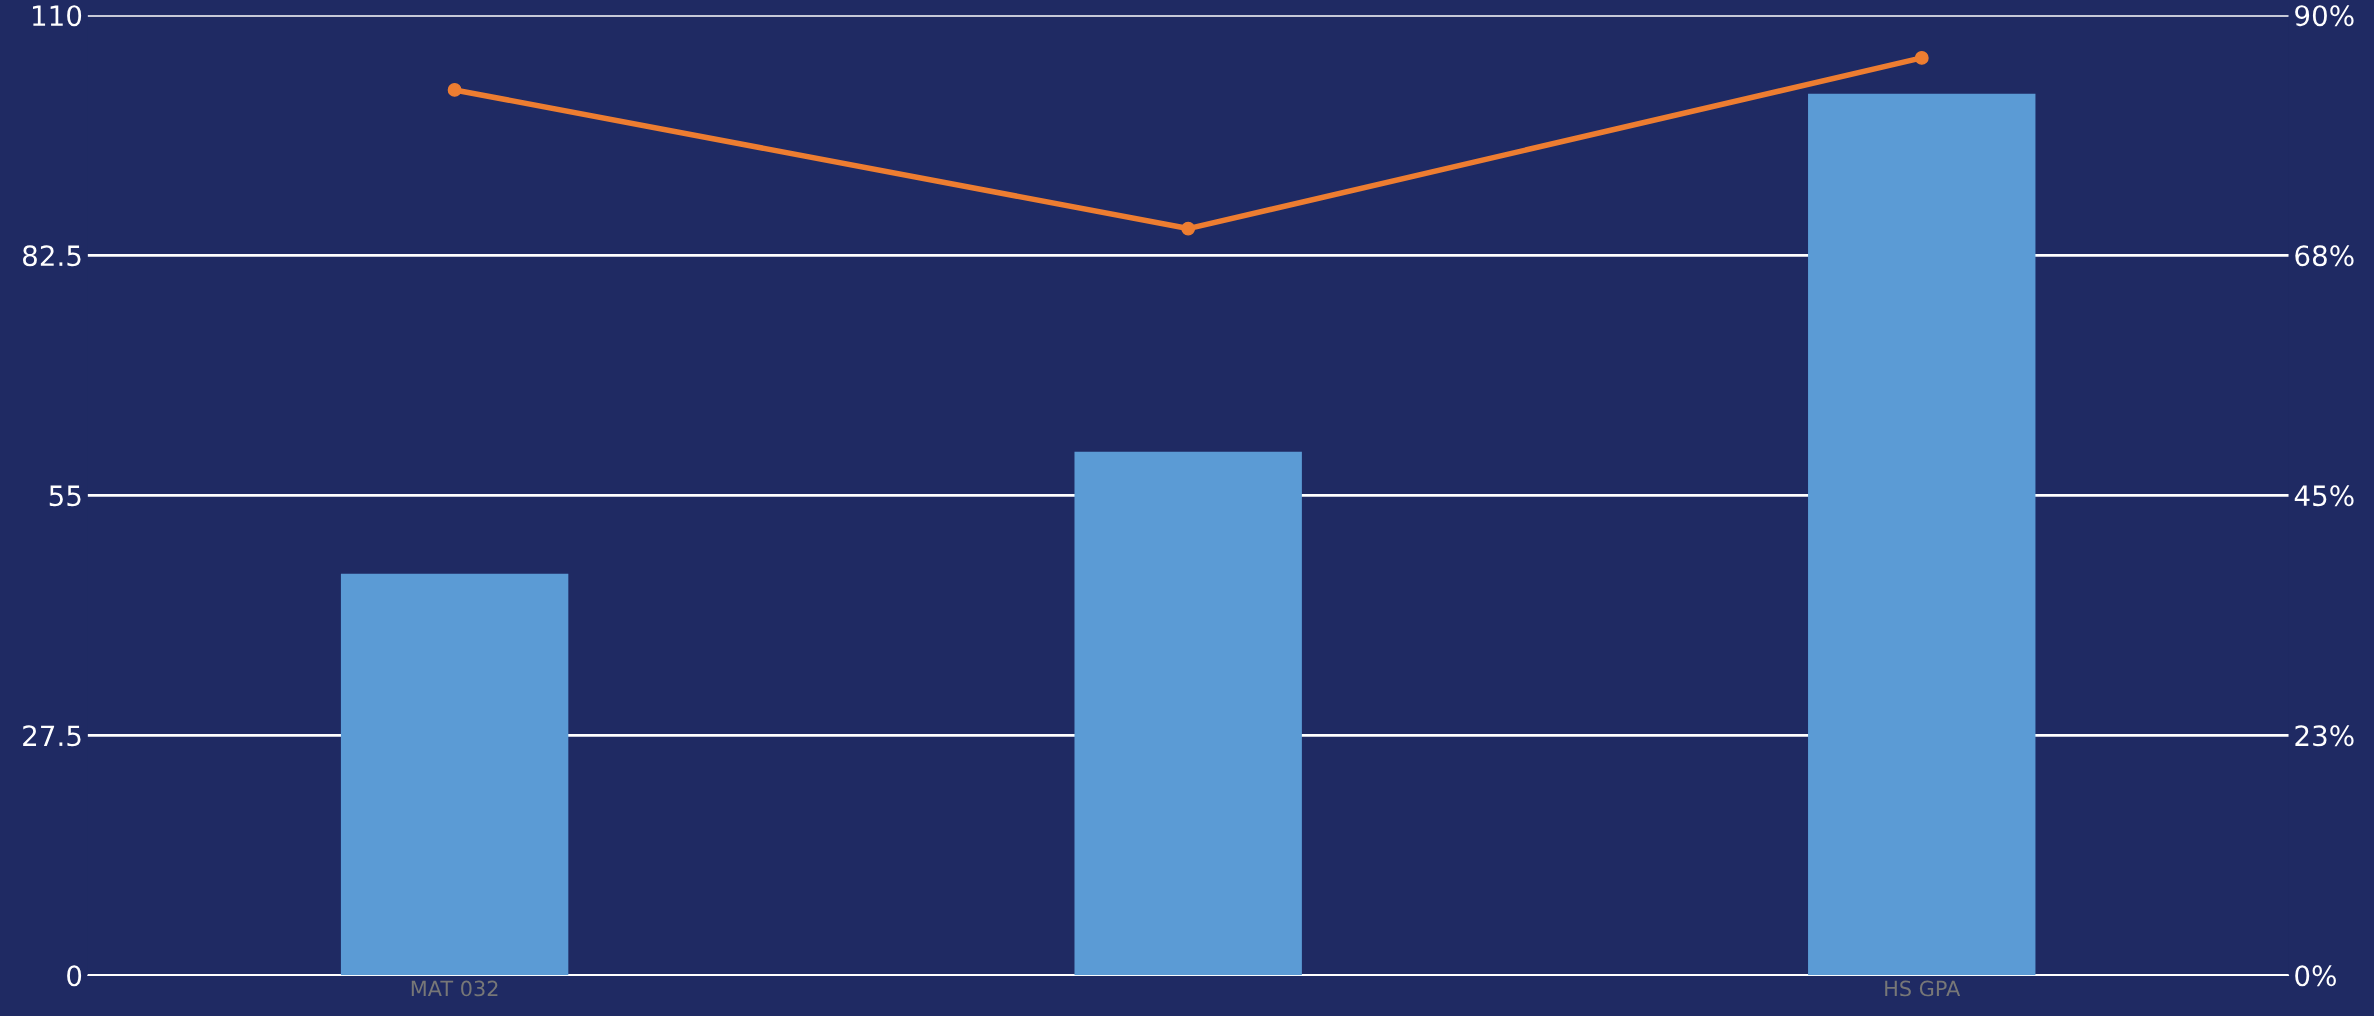 This screenshot has width=2374, height=1016. I want to click on x-tick-label: MAT 032, so click(454, 988).